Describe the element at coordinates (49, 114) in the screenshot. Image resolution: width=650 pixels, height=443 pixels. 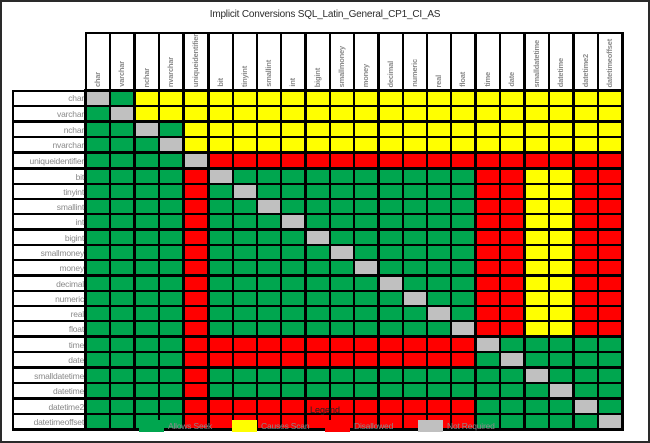
I see `row-header-varchar: varchar` at that location.